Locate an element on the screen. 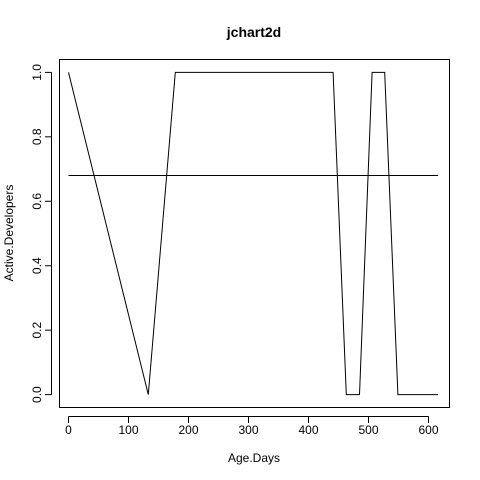  chart-title: jchart2d is located at coordinates (253, 32).